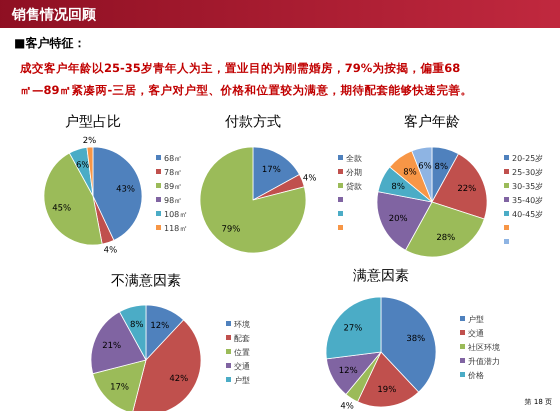 The width and height of the screenshot is (560, 411). What do you see at coordinates (475, 375) in the screenshot?
I see `legend-label: 价格` at bounding box center [475, 375].